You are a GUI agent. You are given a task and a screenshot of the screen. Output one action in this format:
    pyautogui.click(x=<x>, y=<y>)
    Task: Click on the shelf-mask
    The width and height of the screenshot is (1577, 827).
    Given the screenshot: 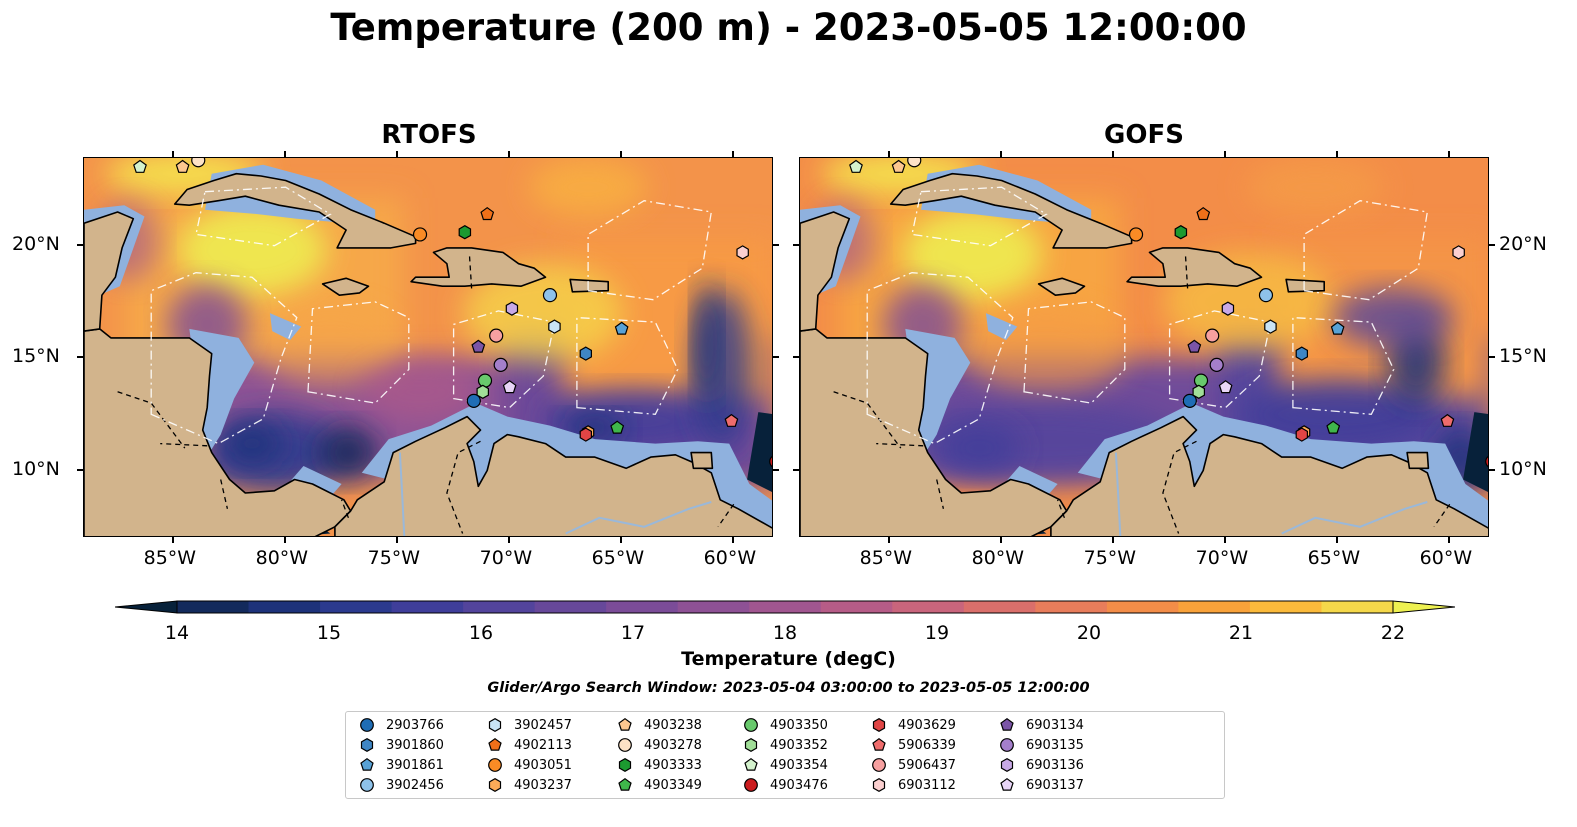 What is the action you would take?
    pyautogui.click(x=285, y=327)
    